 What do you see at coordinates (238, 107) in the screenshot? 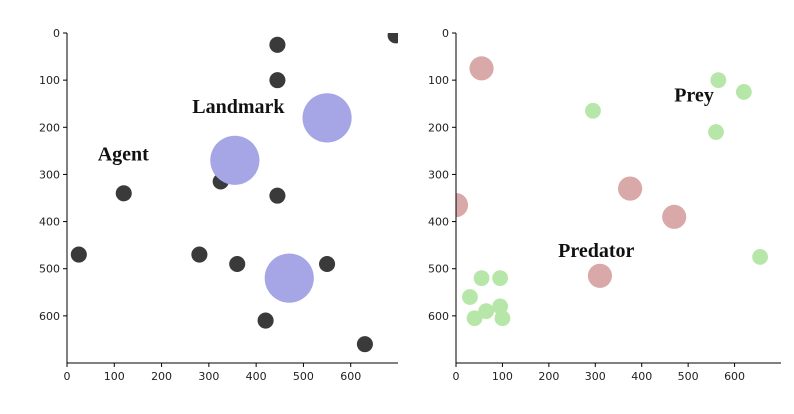
I see `annotation-landmark: Landmark` at bounding box center [238, 107].